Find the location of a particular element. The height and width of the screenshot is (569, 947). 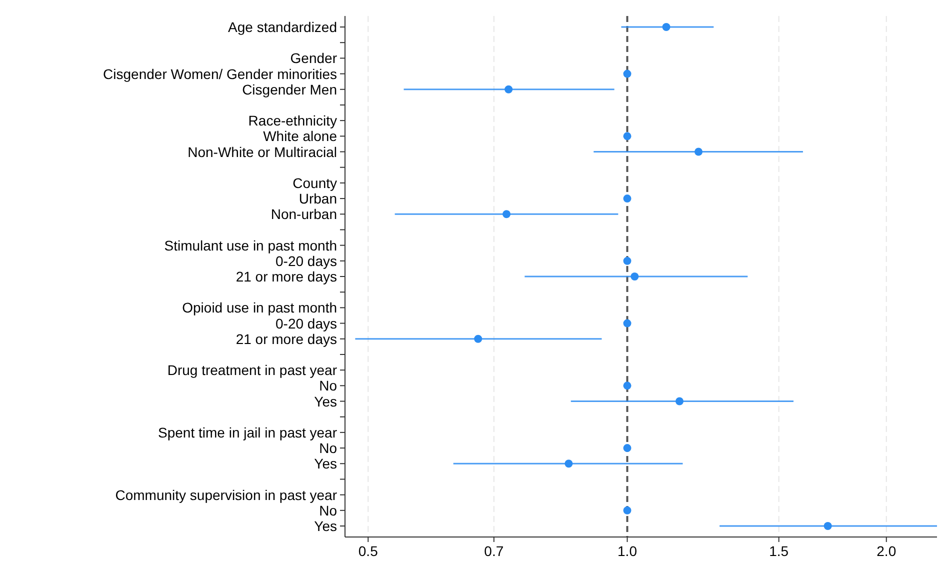

y-tick-label: Cisgender Men is located at coordinates (289, 89).